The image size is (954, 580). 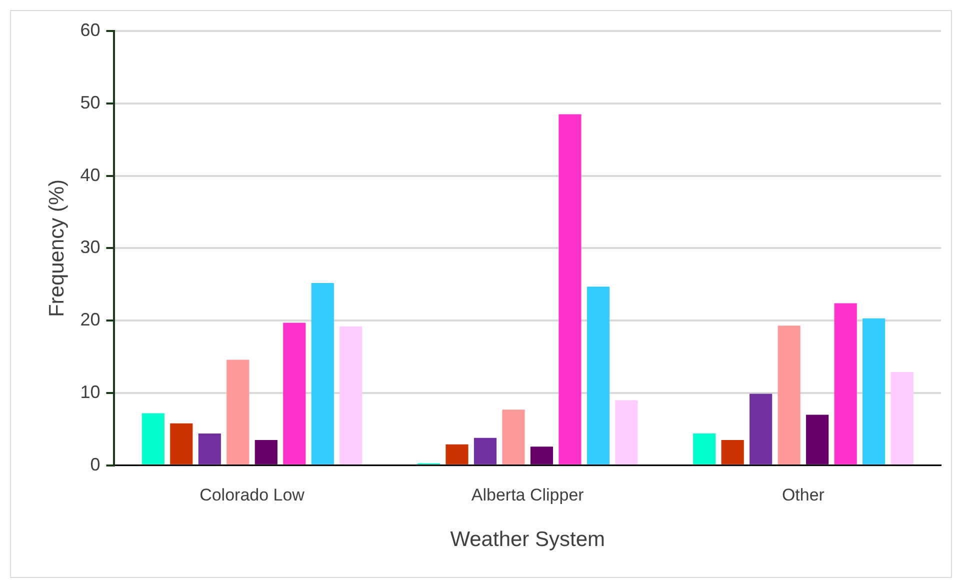 I want to click on y-tick-label: 10, so click(x=90, y=392).